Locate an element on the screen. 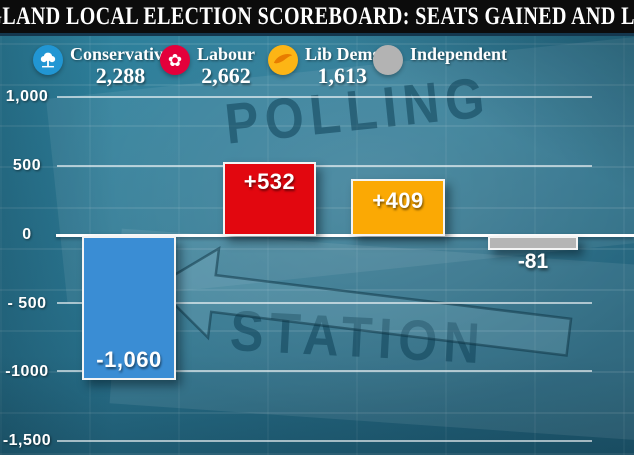 Image resolution: width=634 pixels, height=455 pixels. bar-value-labour: +532 is located at coordinates (269, 181).